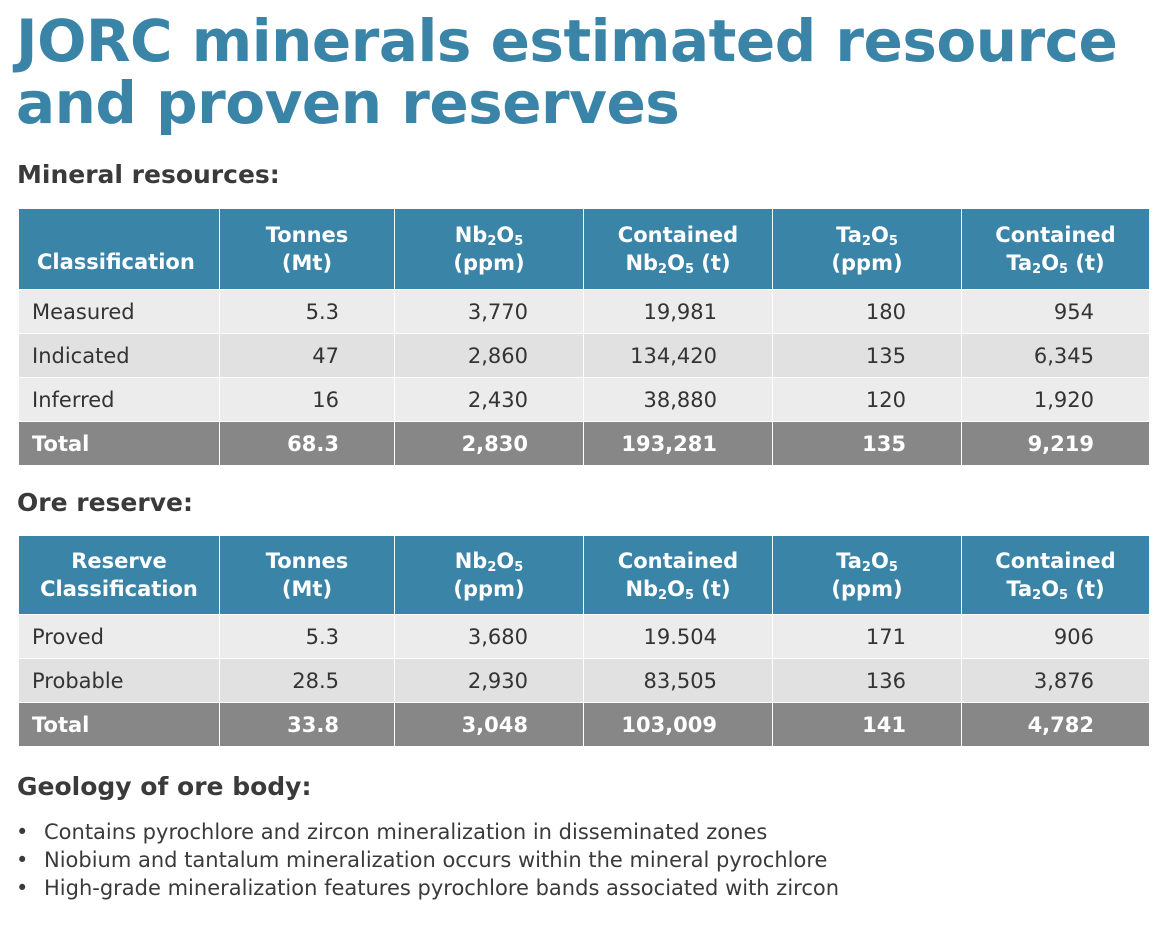 The height and width of the screenshot is (930, 1170). Describe the element at coordinates (307, 355) in the screenshot. I see `cell-tonnes: 47` at that location.